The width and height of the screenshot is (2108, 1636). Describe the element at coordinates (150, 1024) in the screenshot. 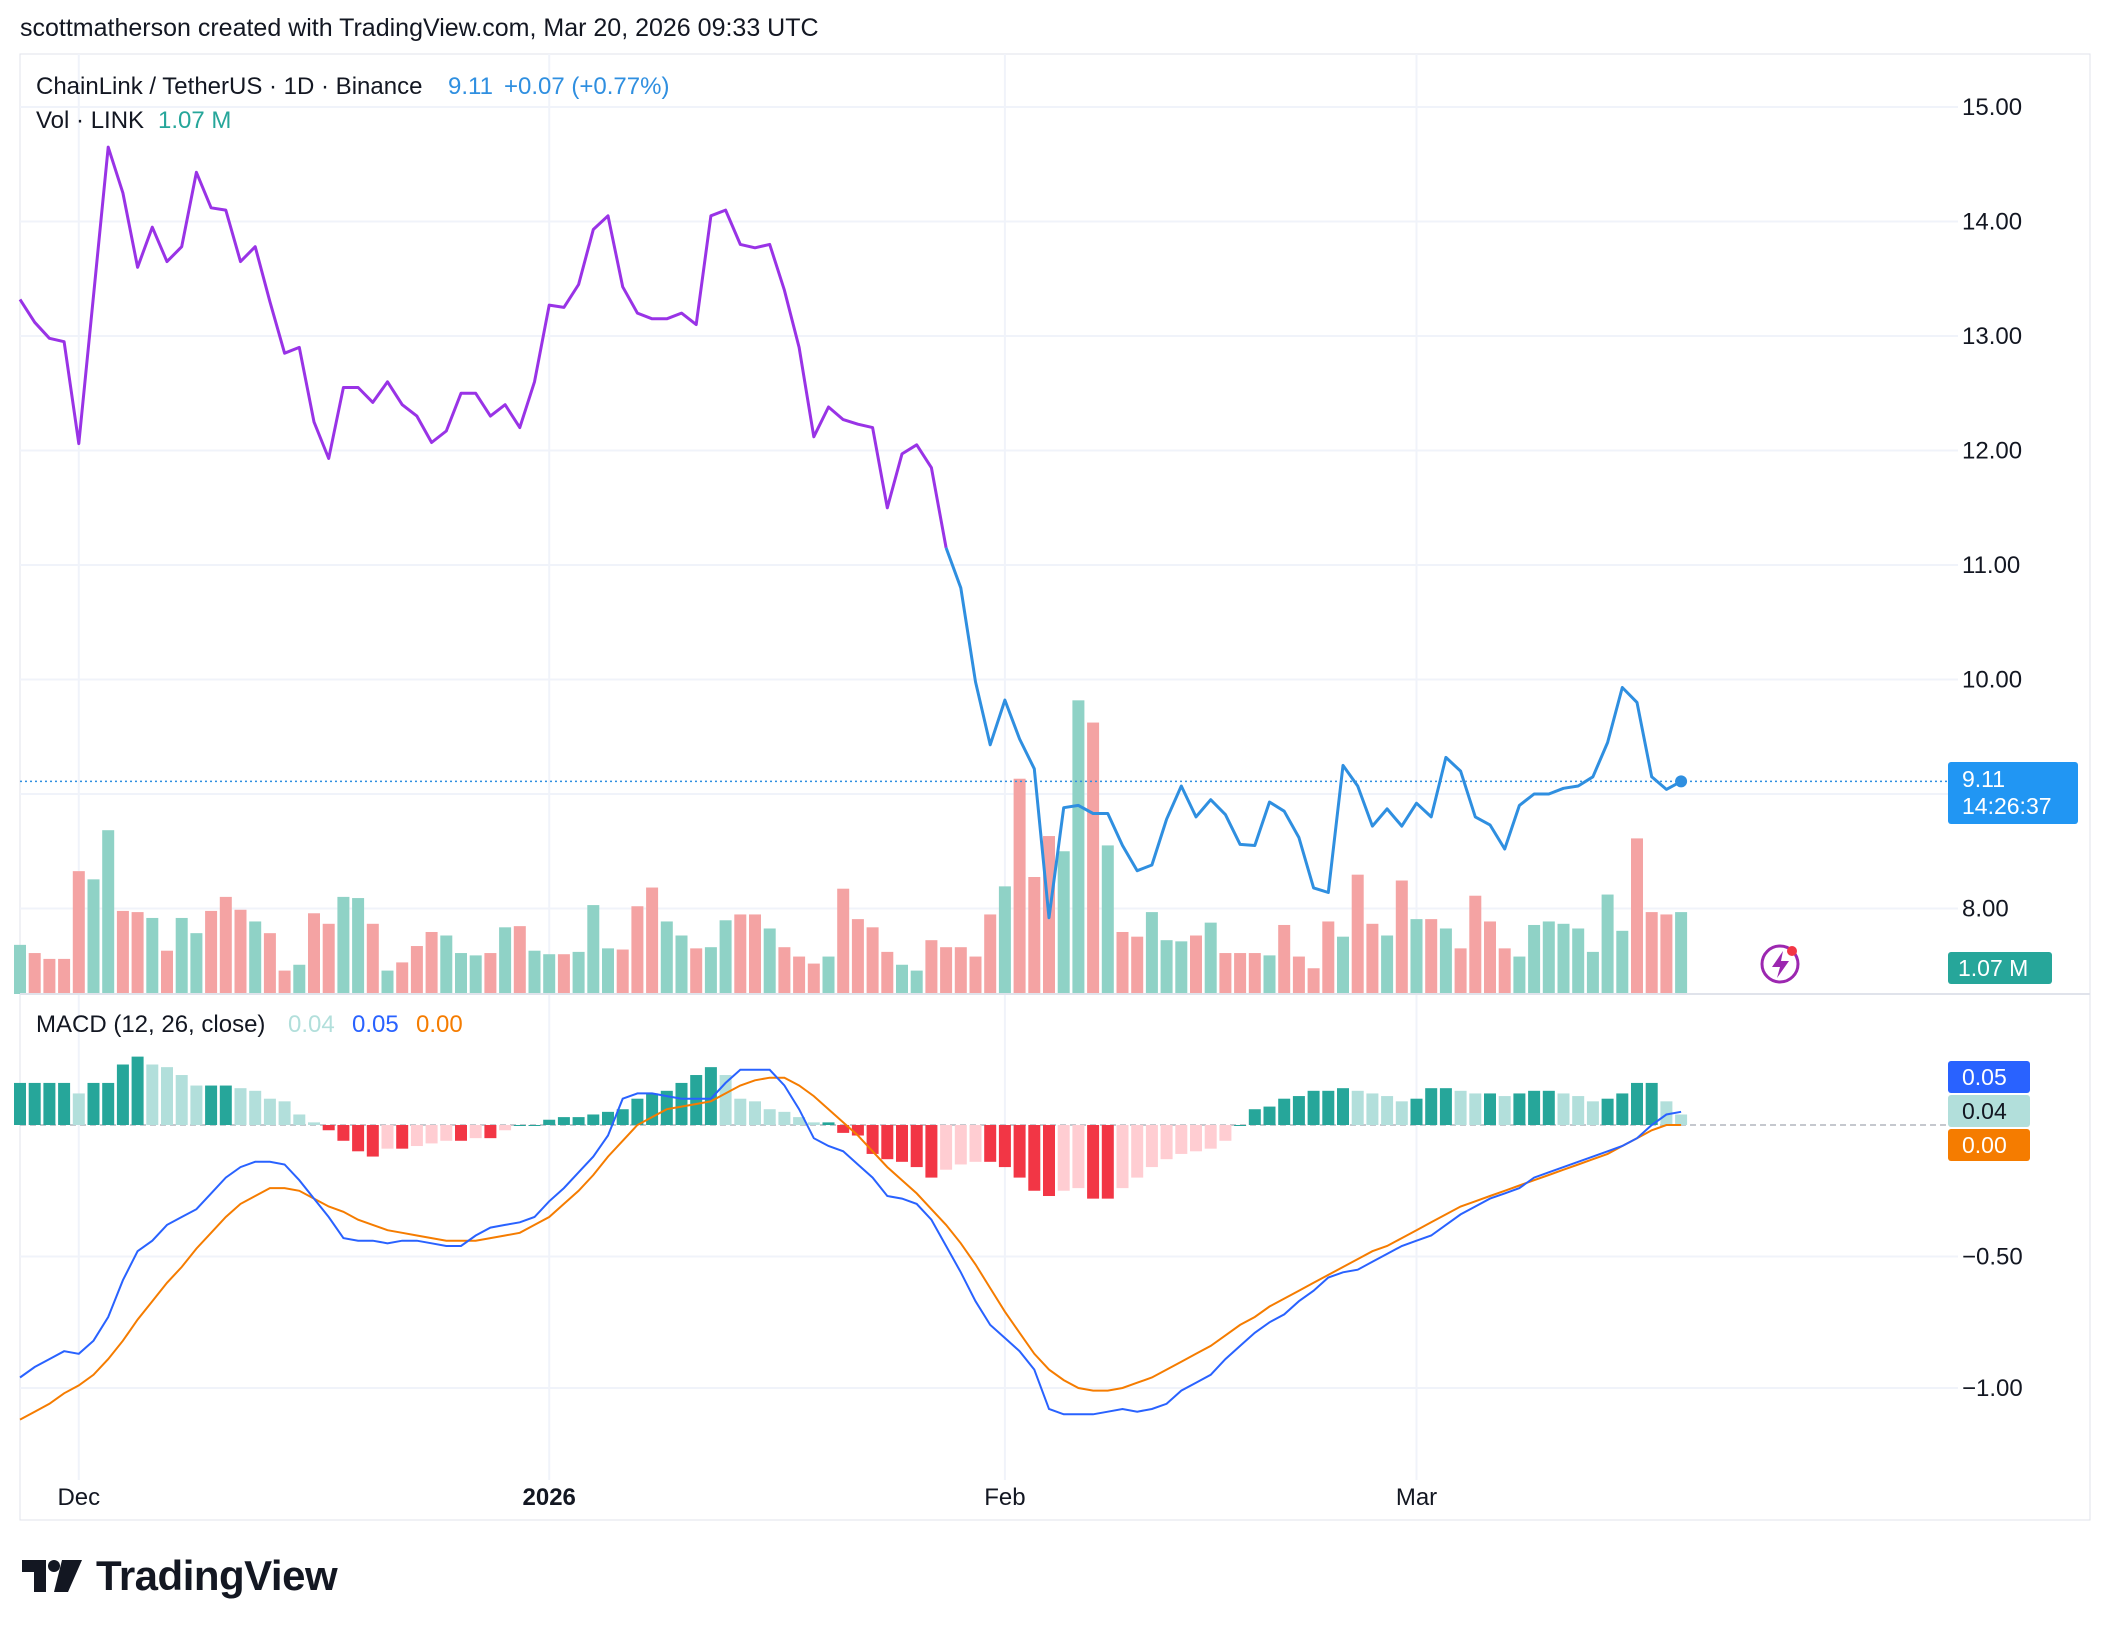

I see `legend-macd-label: MACD (12, 26, close)` at that location.